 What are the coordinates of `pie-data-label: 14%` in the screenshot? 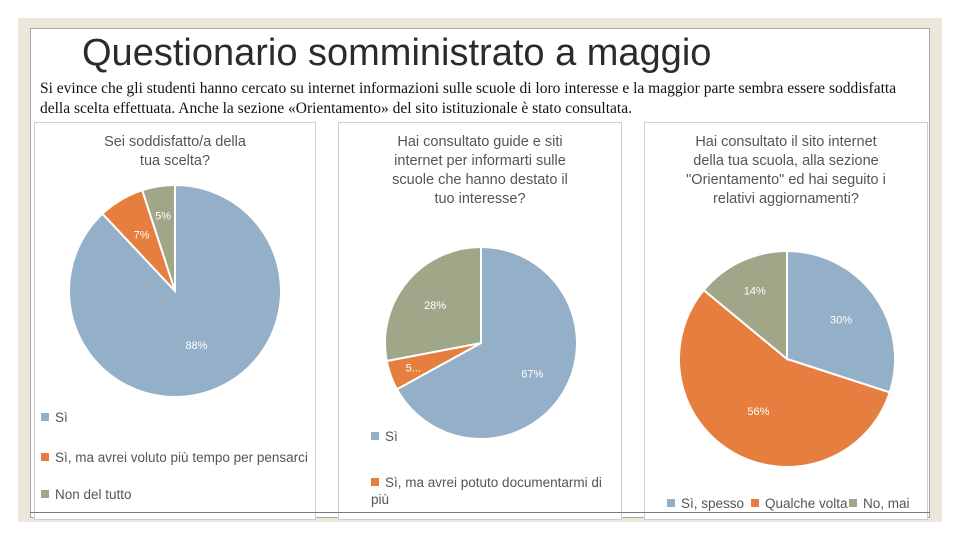 It's located at (755, 292).